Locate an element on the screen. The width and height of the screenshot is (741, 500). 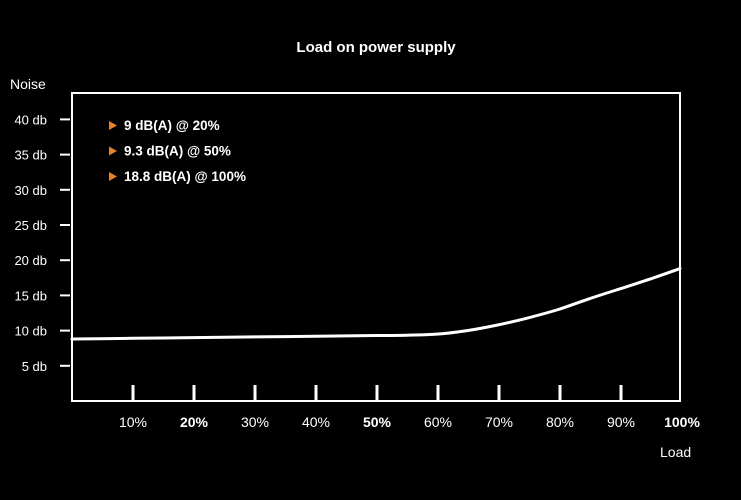
x-axis-label: Load is located at coordinates (675, 452).